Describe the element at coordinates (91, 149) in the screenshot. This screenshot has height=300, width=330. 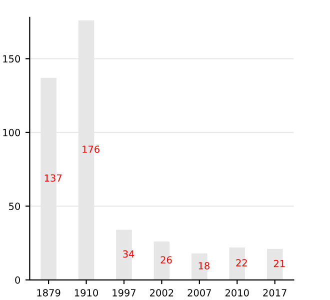
I see `data-label: 176` at that location.